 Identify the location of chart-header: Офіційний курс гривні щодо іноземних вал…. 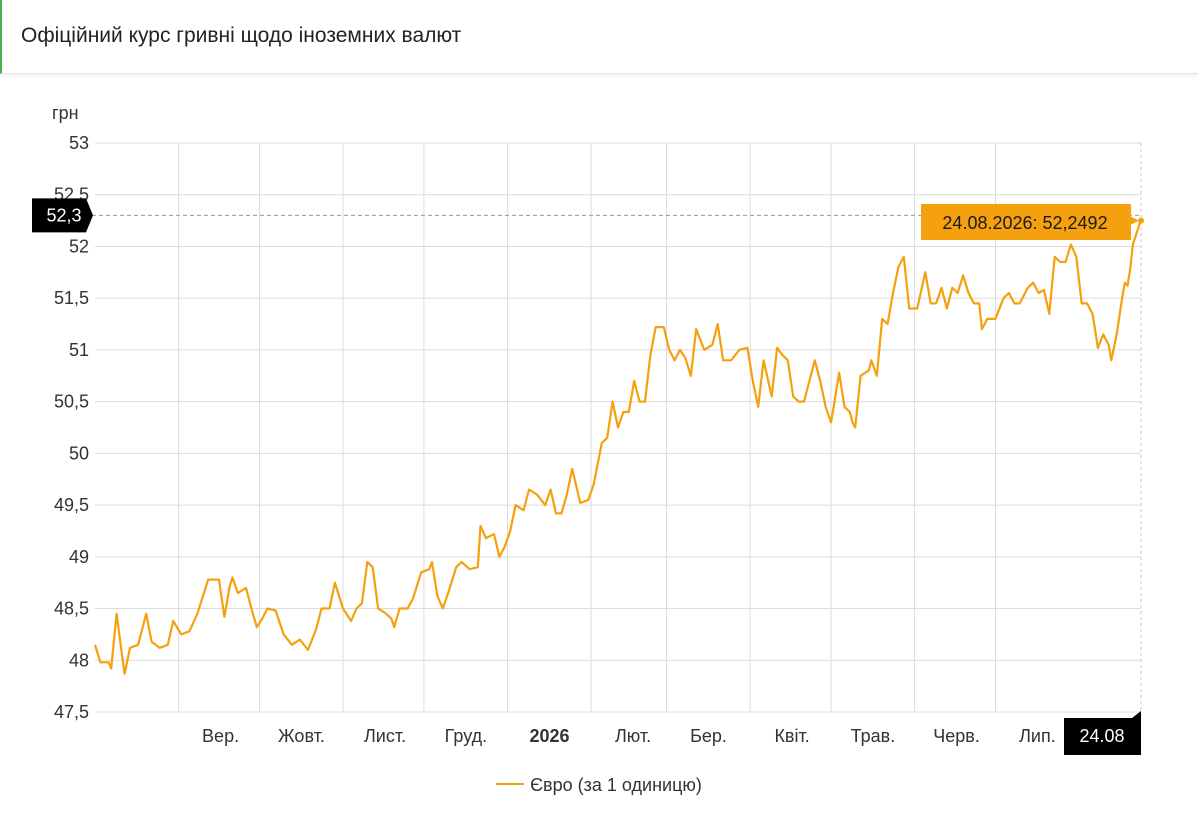
(599, 37).